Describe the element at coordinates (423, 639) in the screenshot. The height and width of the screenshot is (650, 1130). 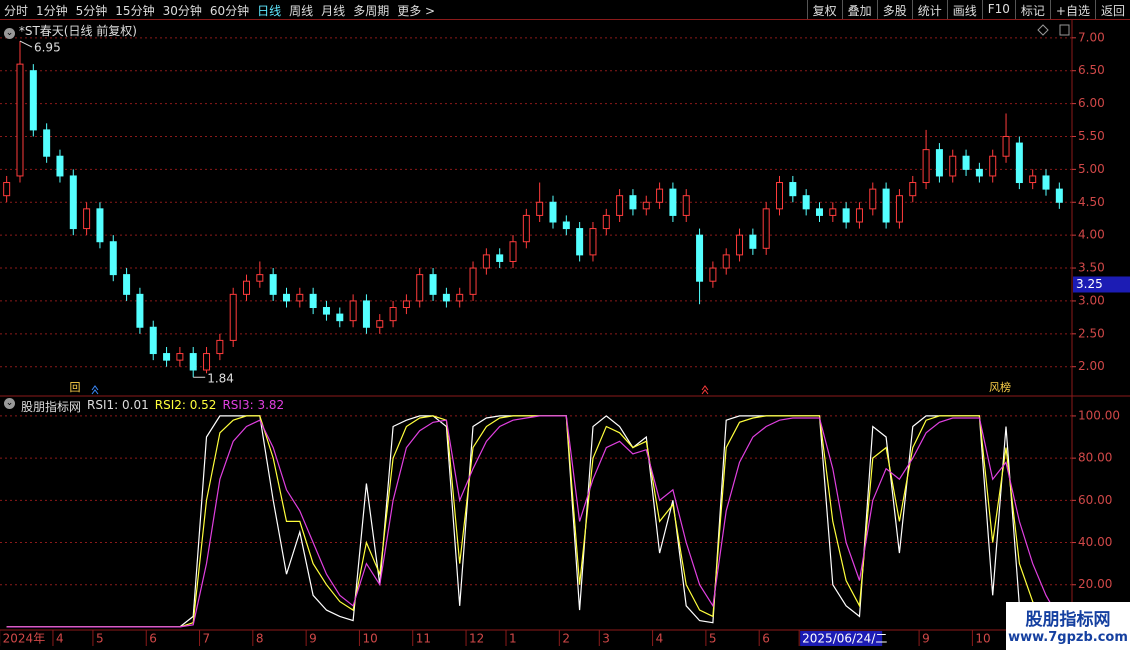
I see `x-tick-label: 11` at that location.